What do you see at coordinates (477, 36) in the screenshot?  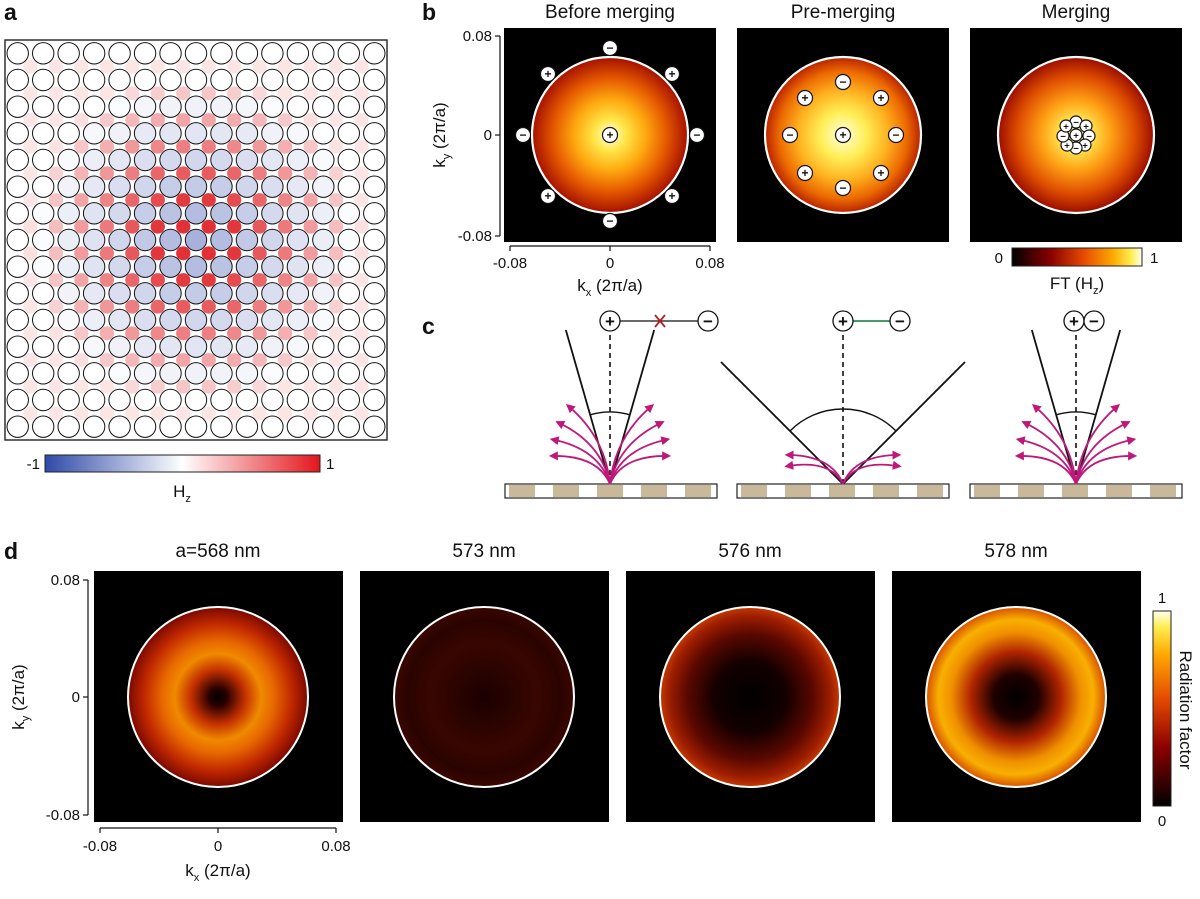 I see `panel-b-ytick-top: 0.08` at bounding box center [477, 36].